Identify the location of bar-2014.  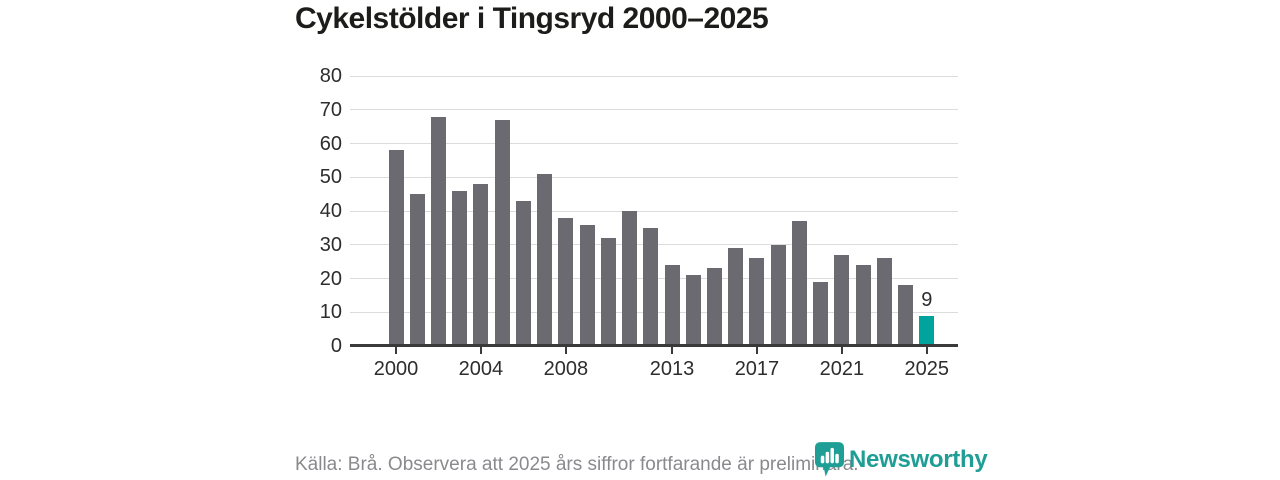
(693, 310).